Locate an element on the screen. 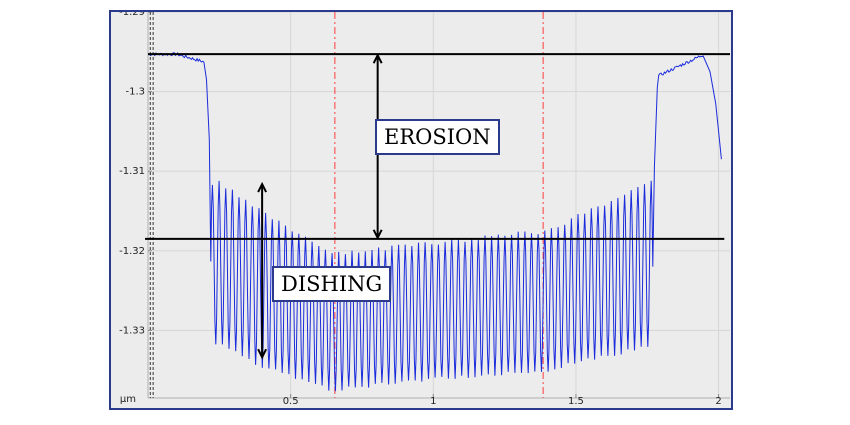 The width and height of the screenshot is (850, 425). erosion-arrow-head-bottom is located at coordinates (377, 235).